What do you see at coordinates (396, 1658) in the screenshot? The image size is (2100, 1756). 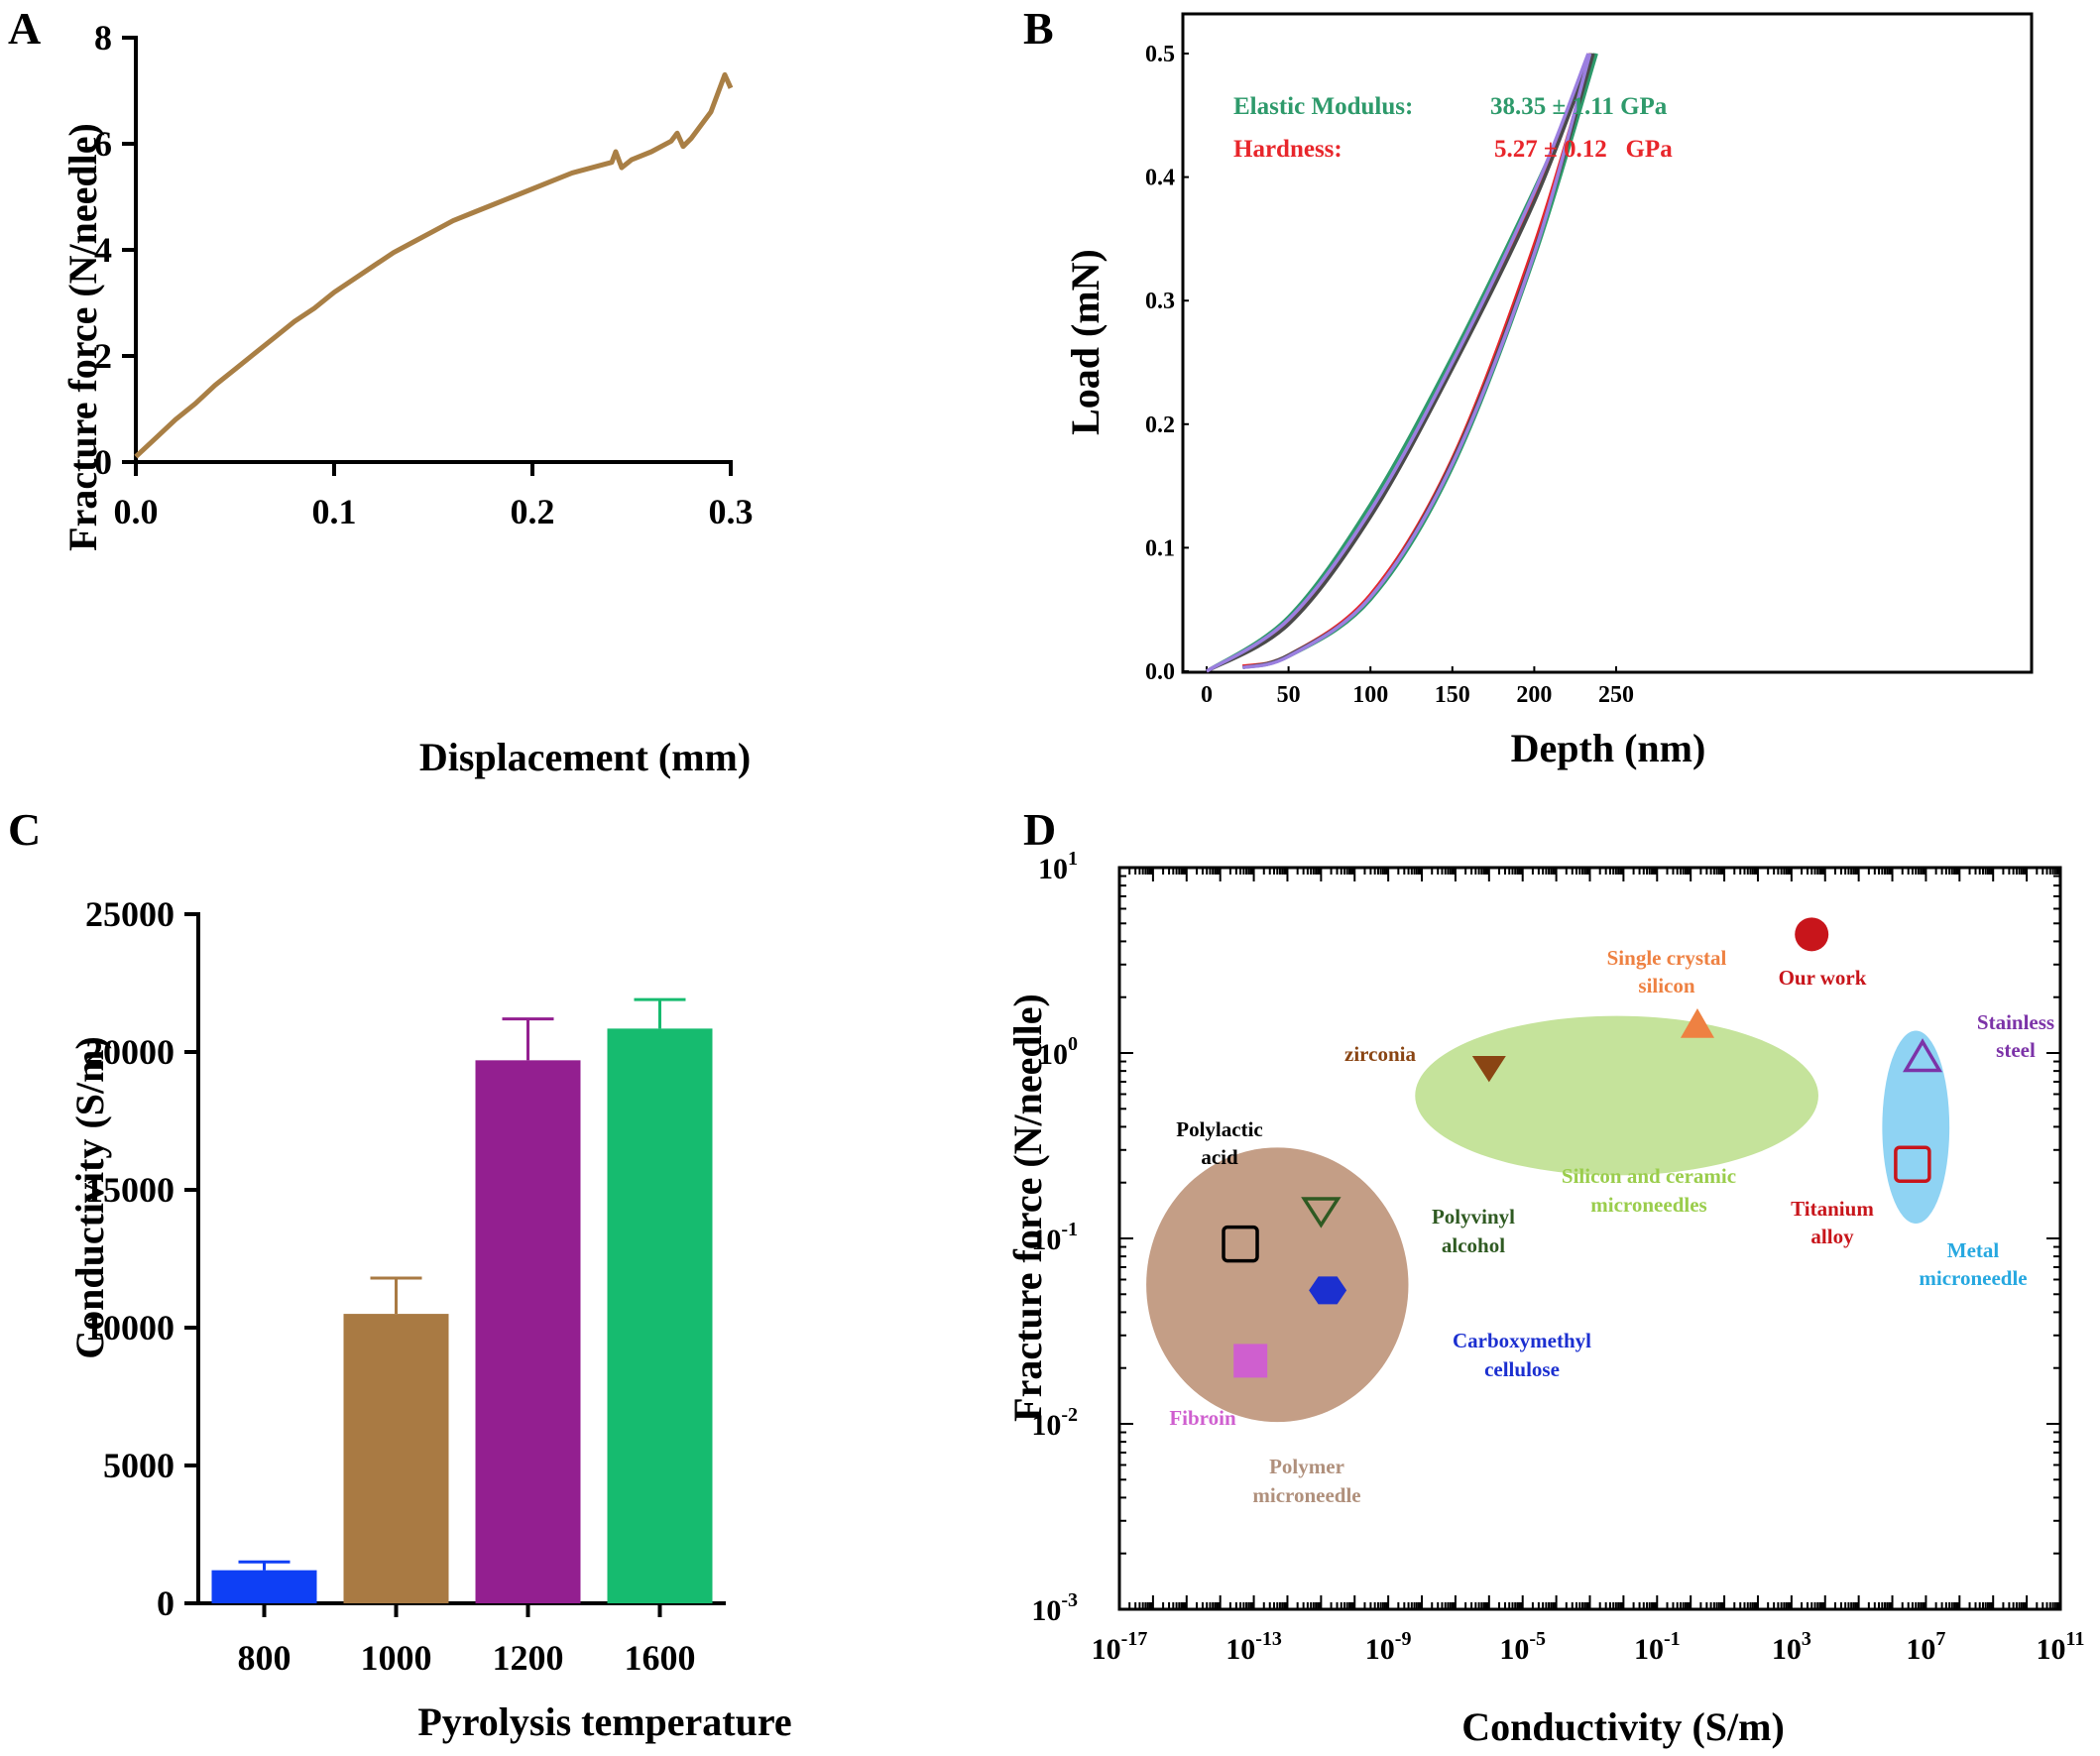 I see `x-tick-label: 1000` at bounding box center [396, 1658].